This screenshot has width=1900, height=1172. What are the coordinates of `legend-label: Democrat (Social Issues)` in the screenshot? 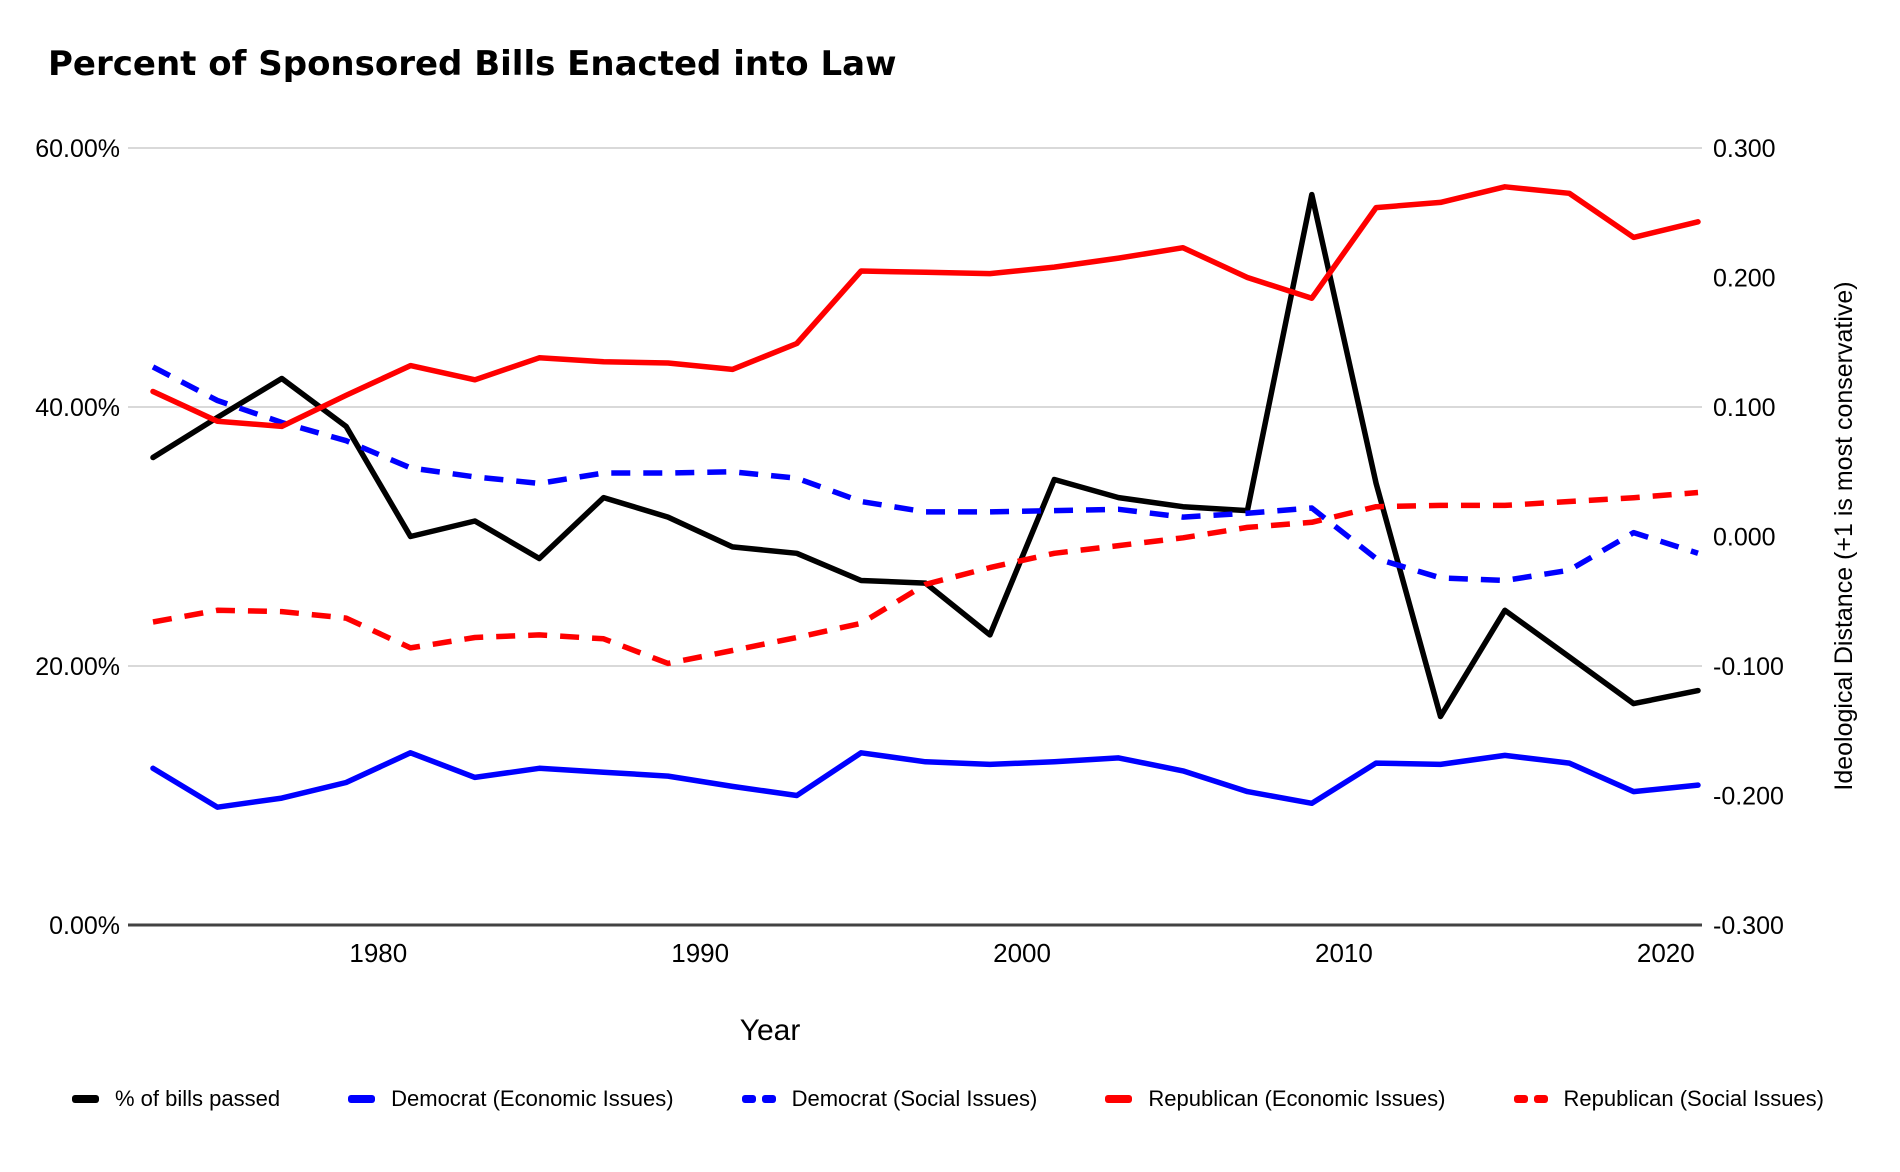 It's located at (914, 1098).